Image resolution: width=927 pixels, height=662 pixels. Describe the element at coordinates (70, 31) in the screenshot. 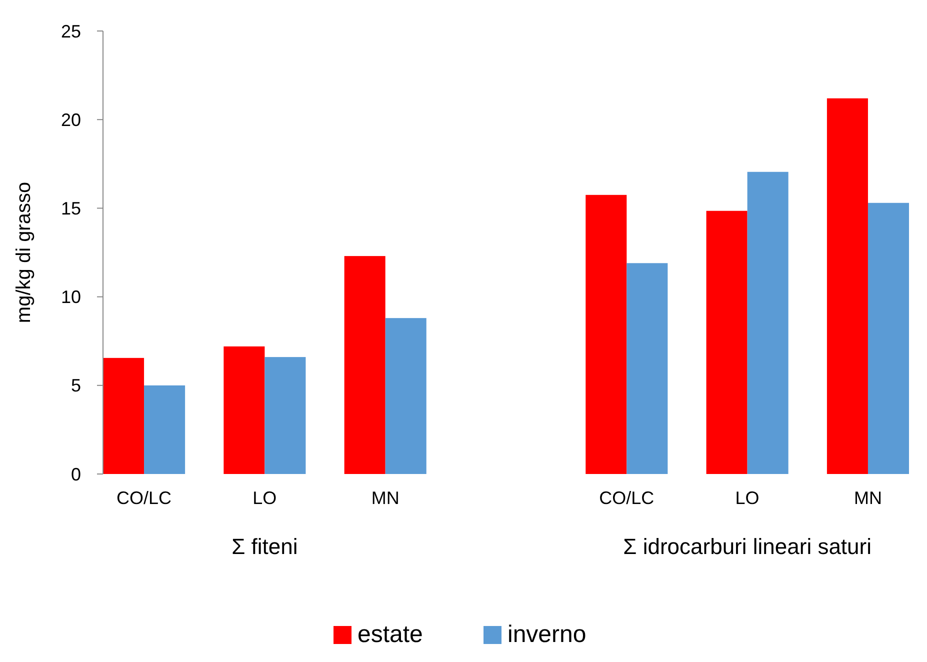

I see `y-tick-label: 25` at that location.